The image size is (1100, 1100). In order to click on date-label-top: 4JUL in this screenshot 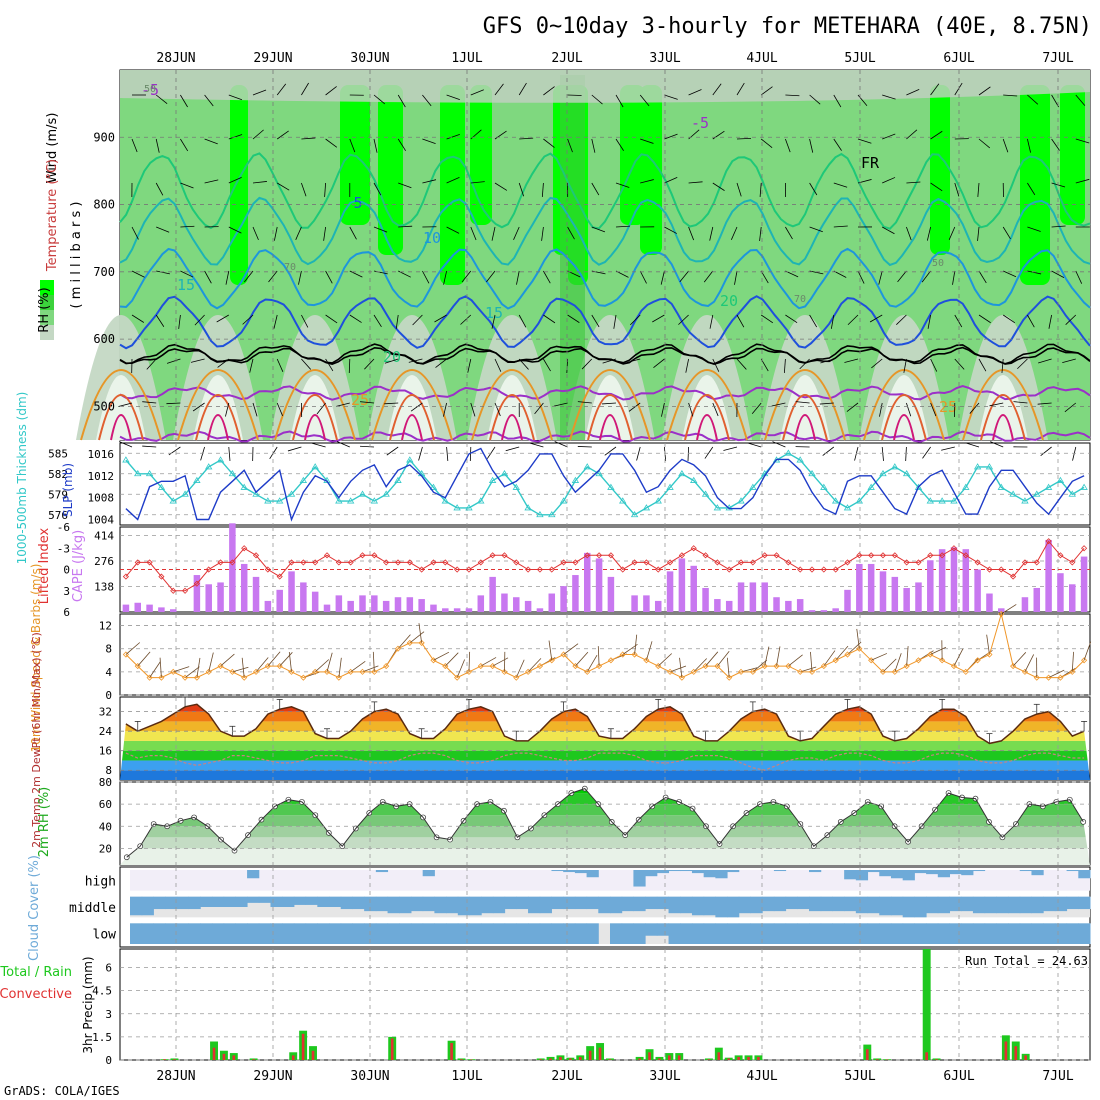, I will do `click(761, 58)`.